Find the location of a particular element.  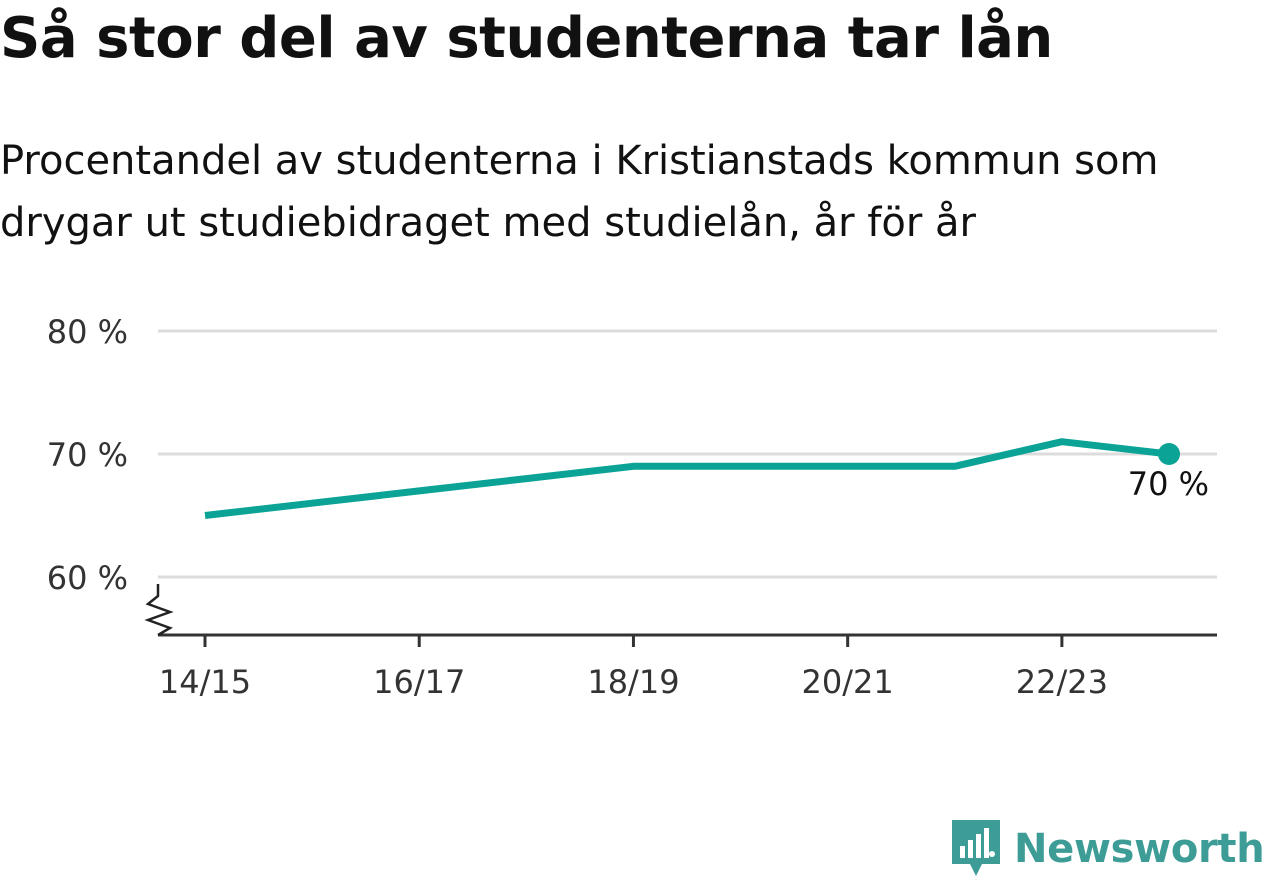

x-tick-label-22-23: 22/23 is located at coordinates (1062, 682).